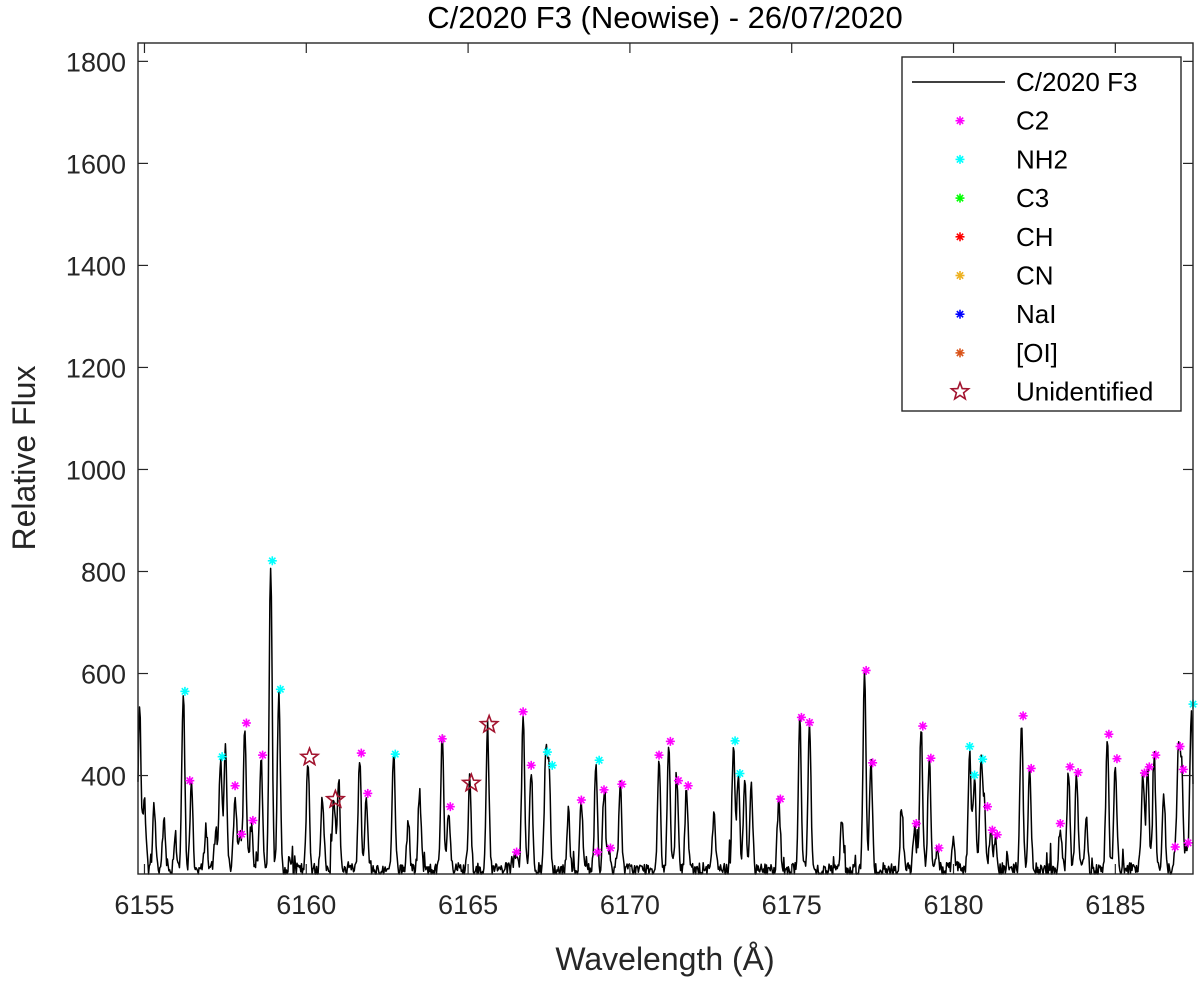 The image size is (1200, 982). I want to click on legend-ch-swatch, so click(960, 237).